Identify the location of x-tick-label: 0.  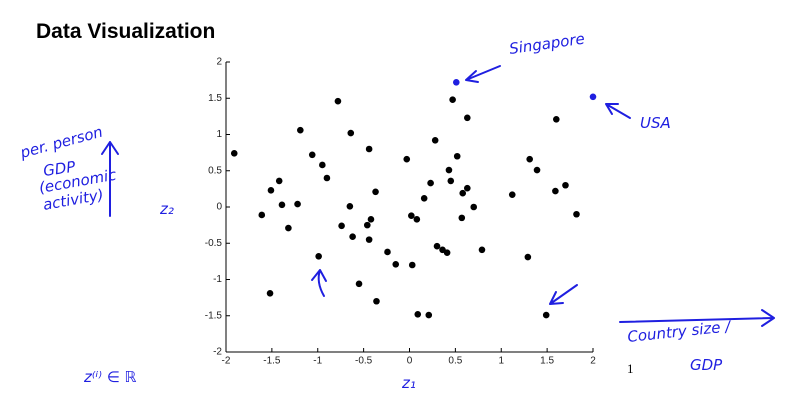
(410, 361).